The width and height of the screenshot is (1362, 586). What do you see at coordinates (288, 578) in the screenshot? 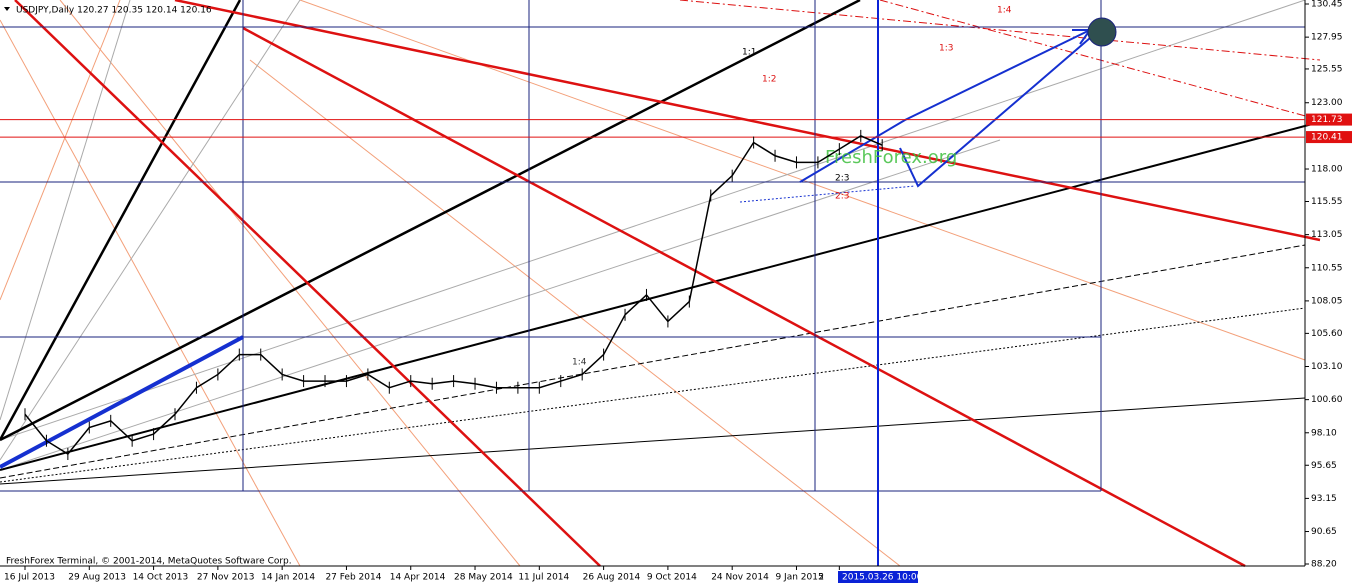
I see `x-tick-label: 14 Jan 2014` at bounding box center [288, 578].